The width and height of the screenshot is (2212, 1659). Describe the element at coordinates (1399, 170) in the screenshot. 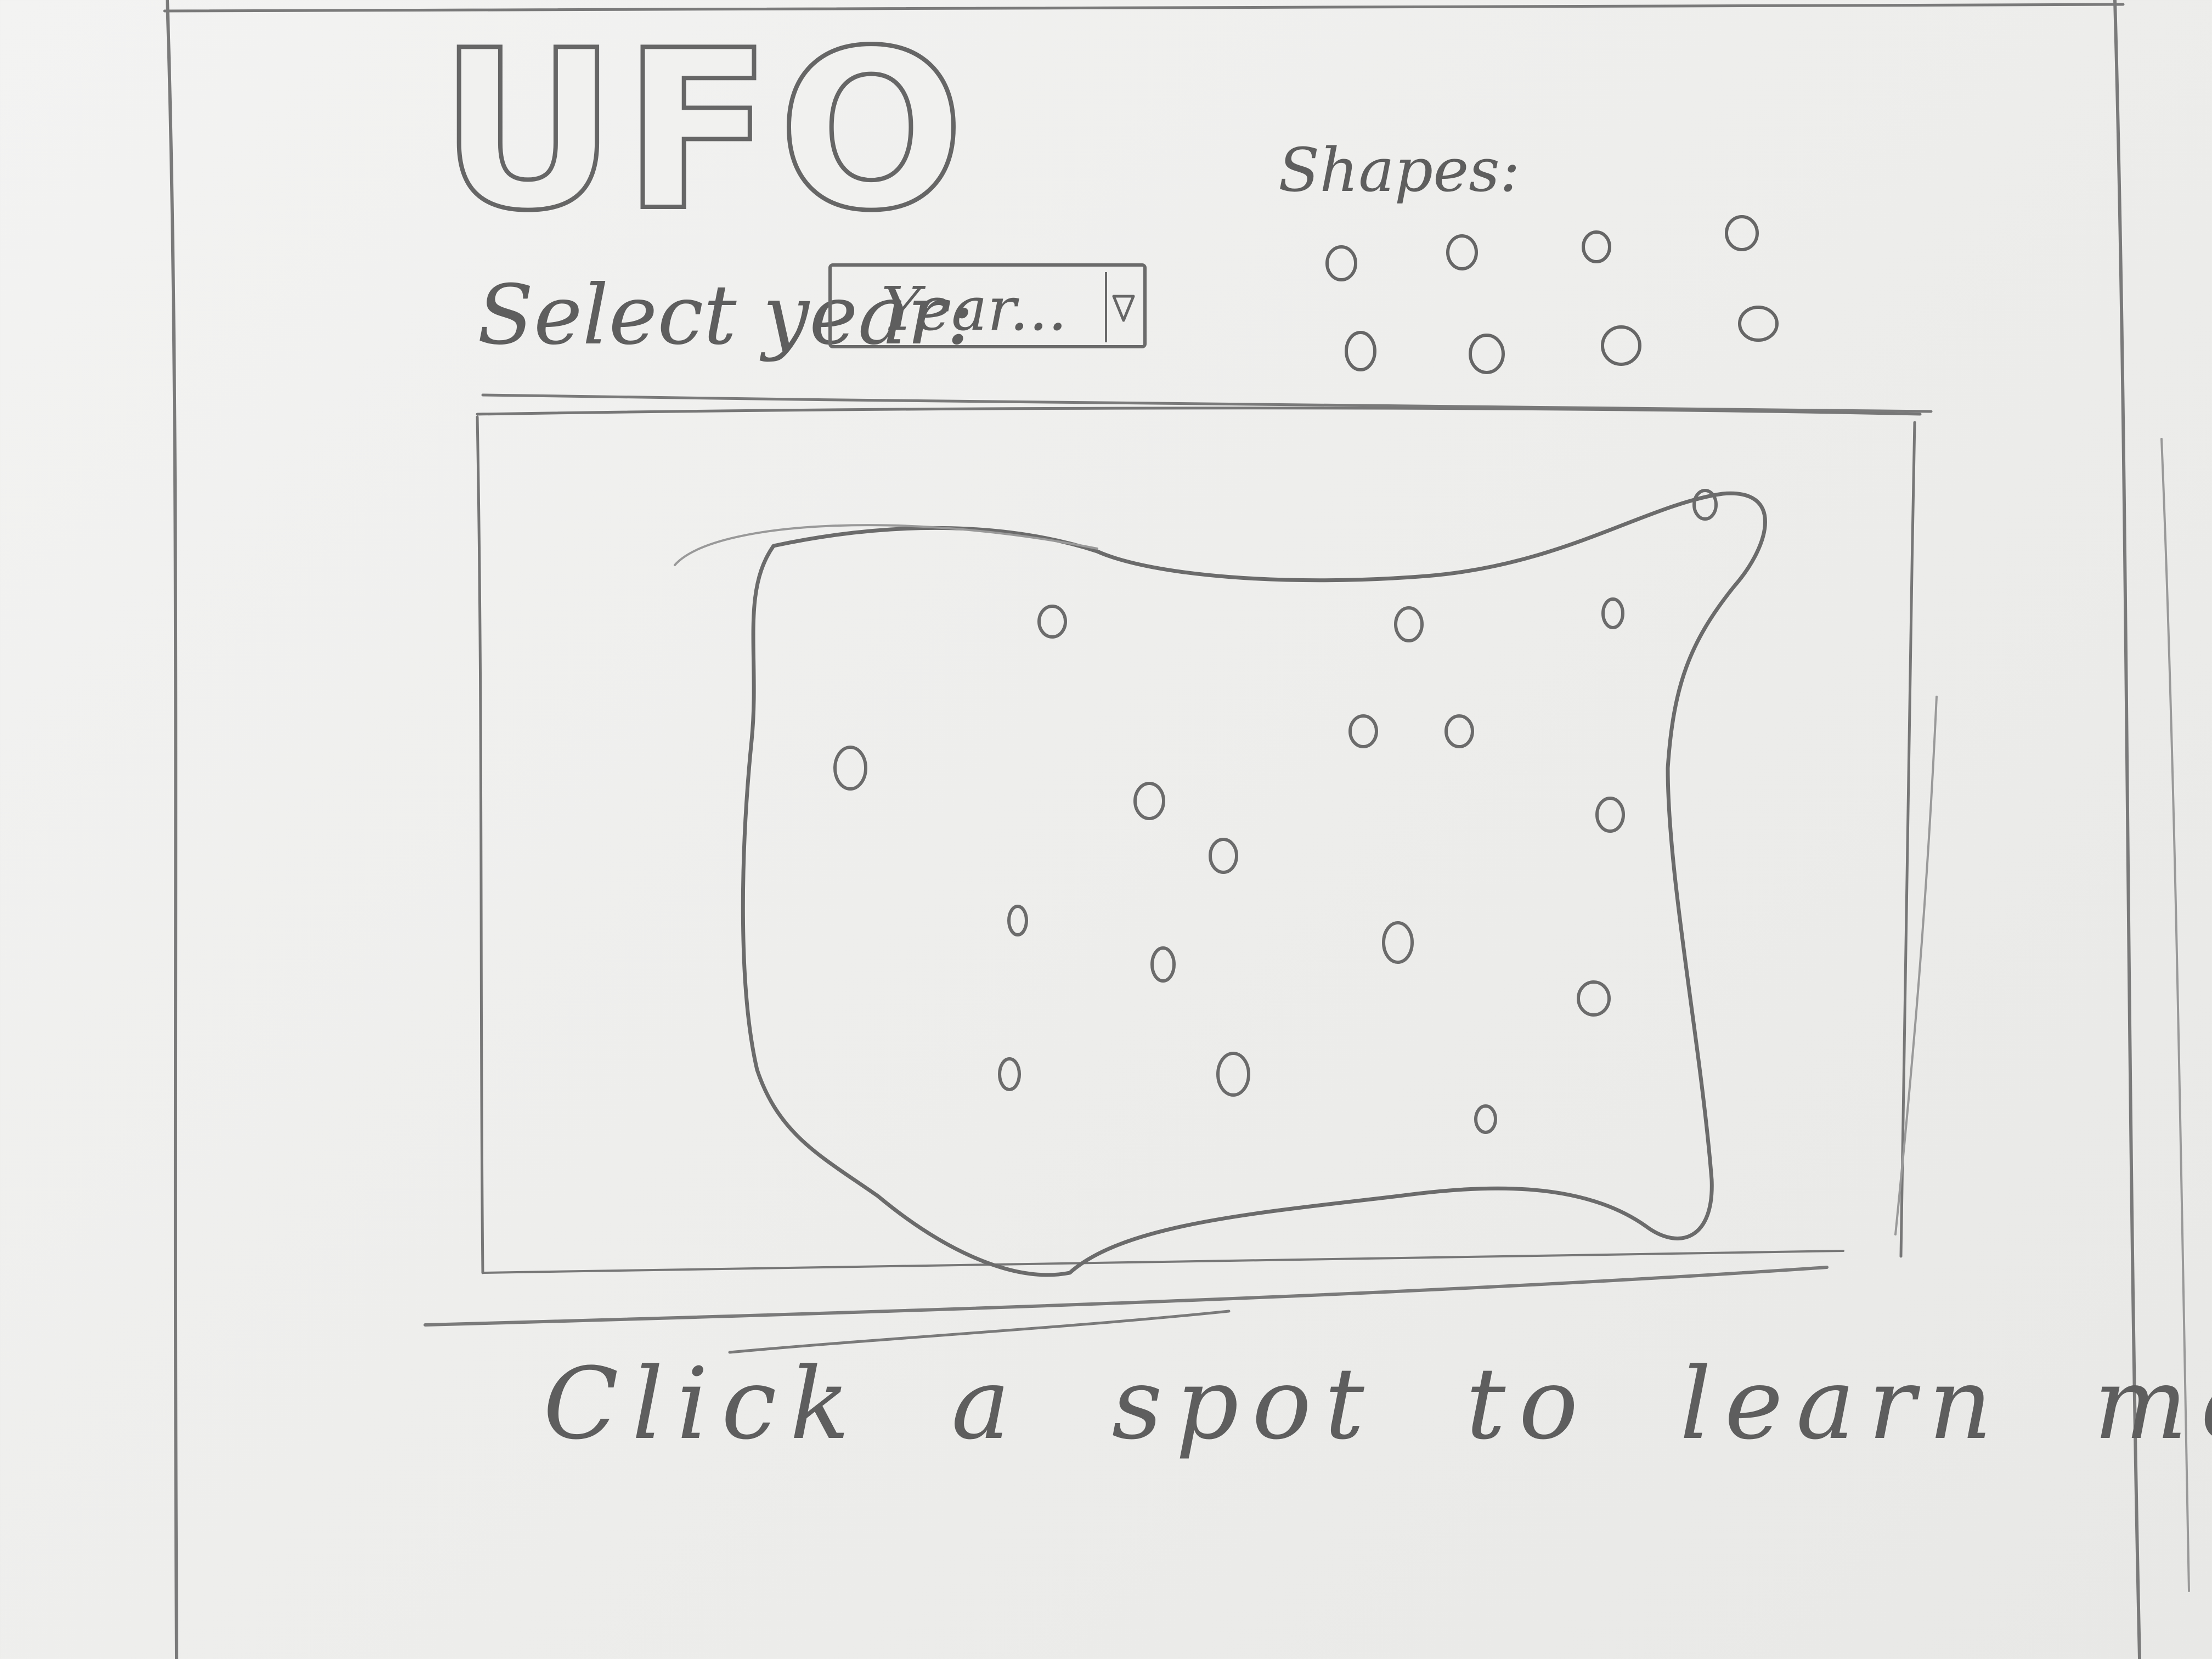

I see `shapes-label: Shapes:` at that location.